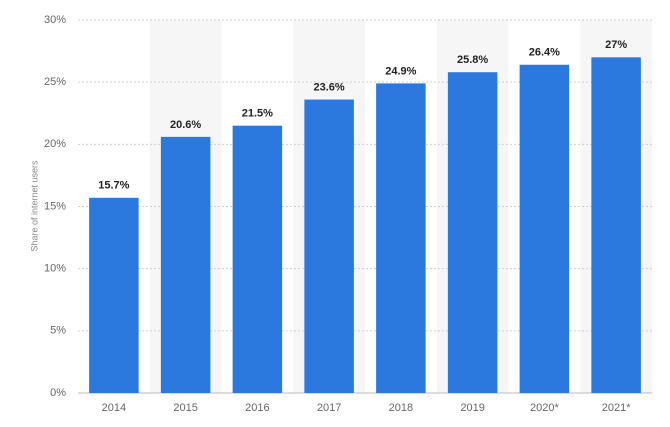  Describe the element at coordinates (257, 408) in the screenshot. I see `x-tick-label: 2016` at that location.